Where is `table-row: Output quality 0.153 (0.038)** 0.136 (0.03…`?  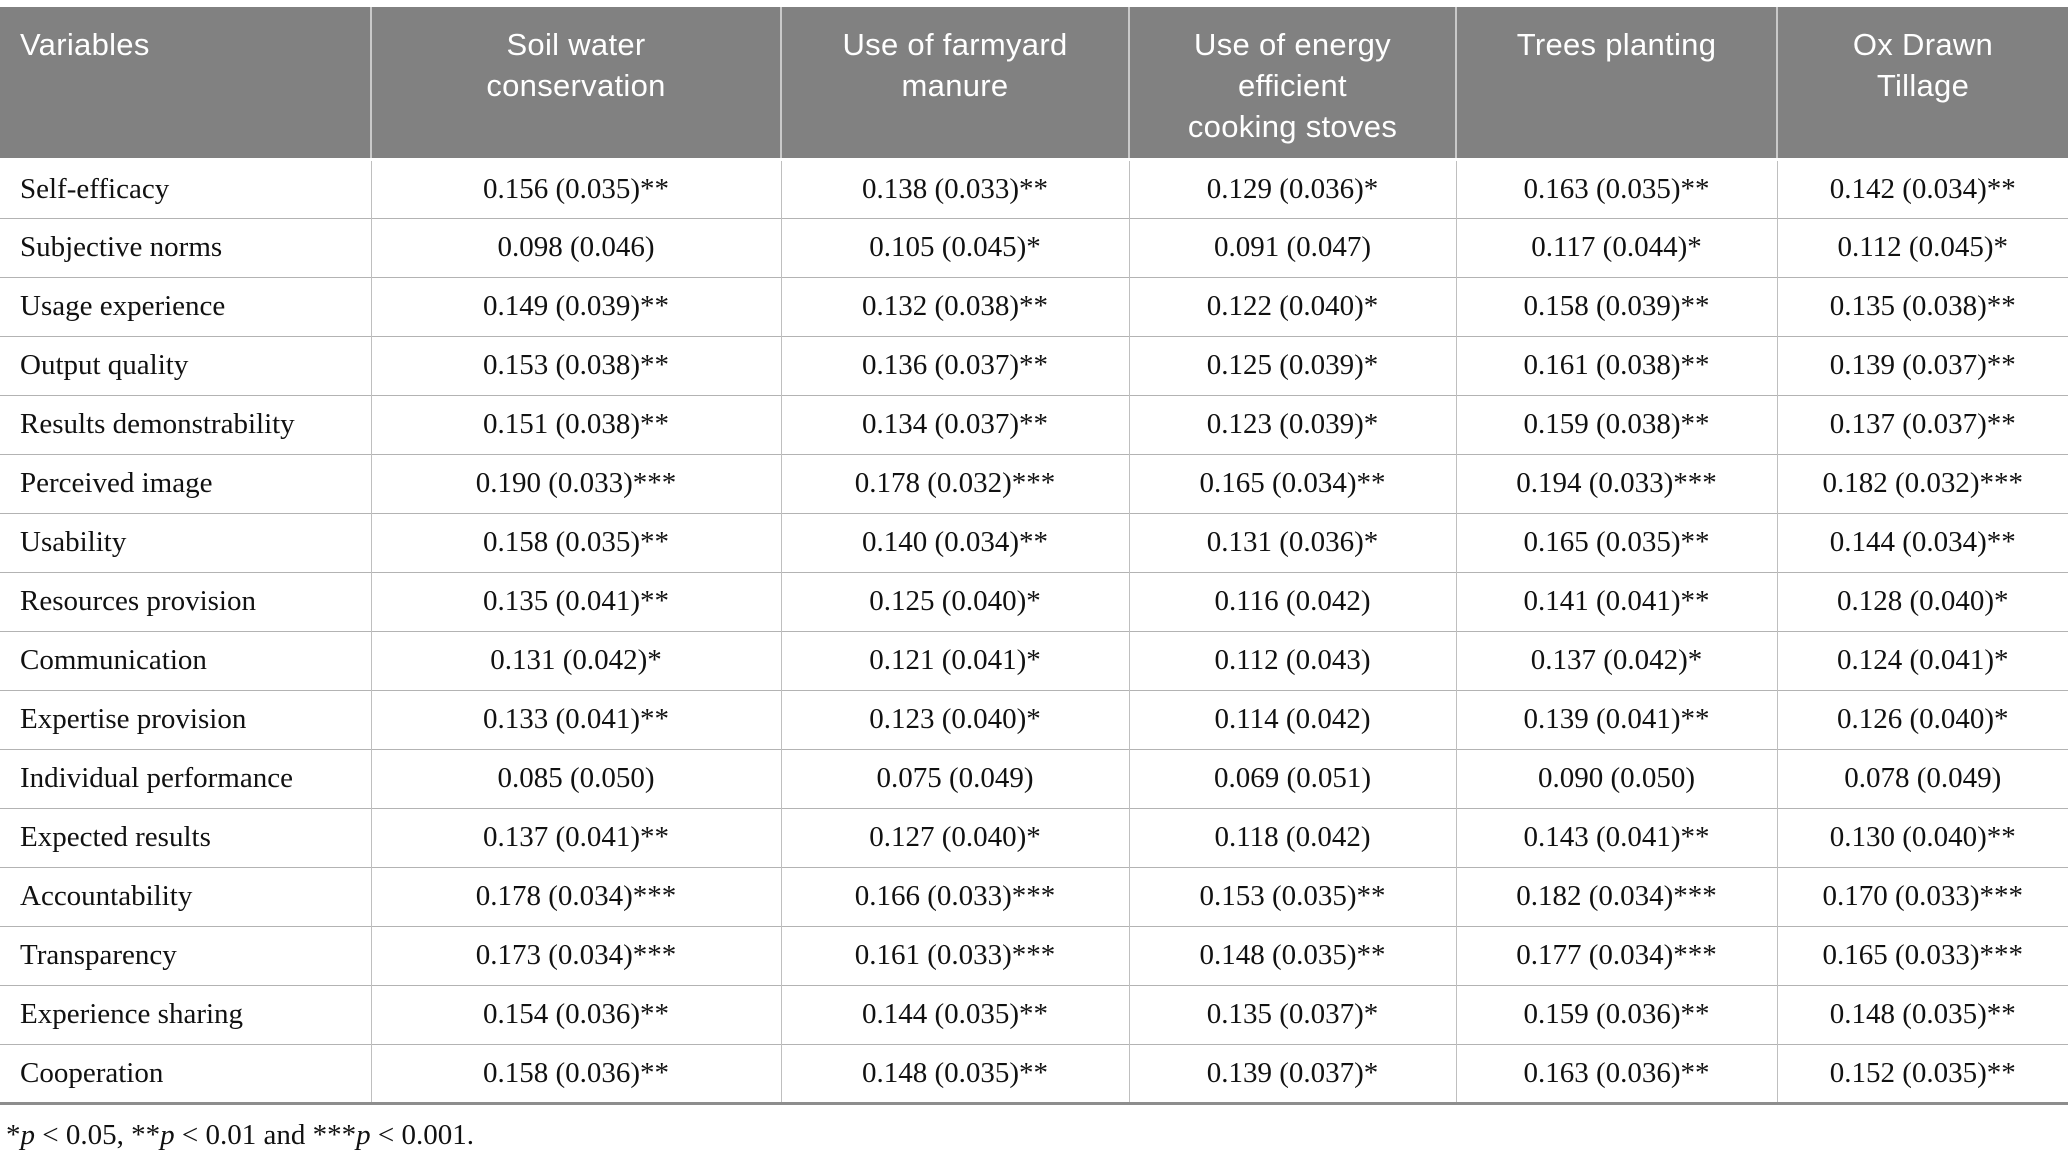 table-row: Output quality 0.153 (0.038)** 0.136 (0.03… is located at coordinates (1034, 365).